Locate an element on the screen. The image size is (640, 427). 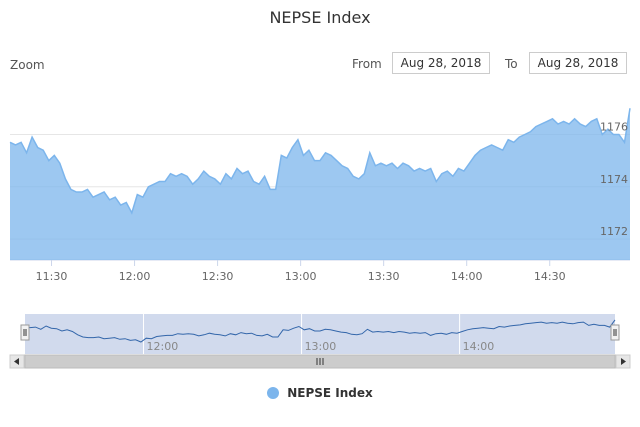
to-label: To is located at coordinates (511, 64).